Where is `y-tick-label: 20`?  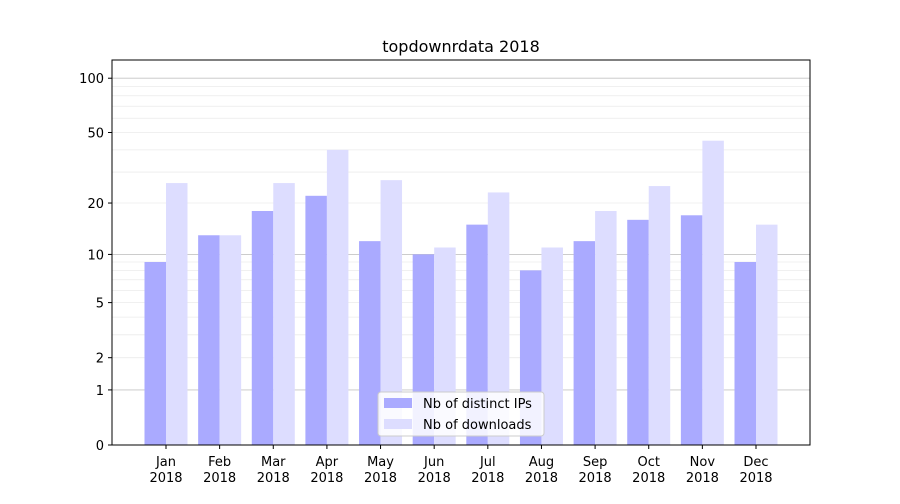
y-tick-label: 20 is located at coordinates (95, 204).